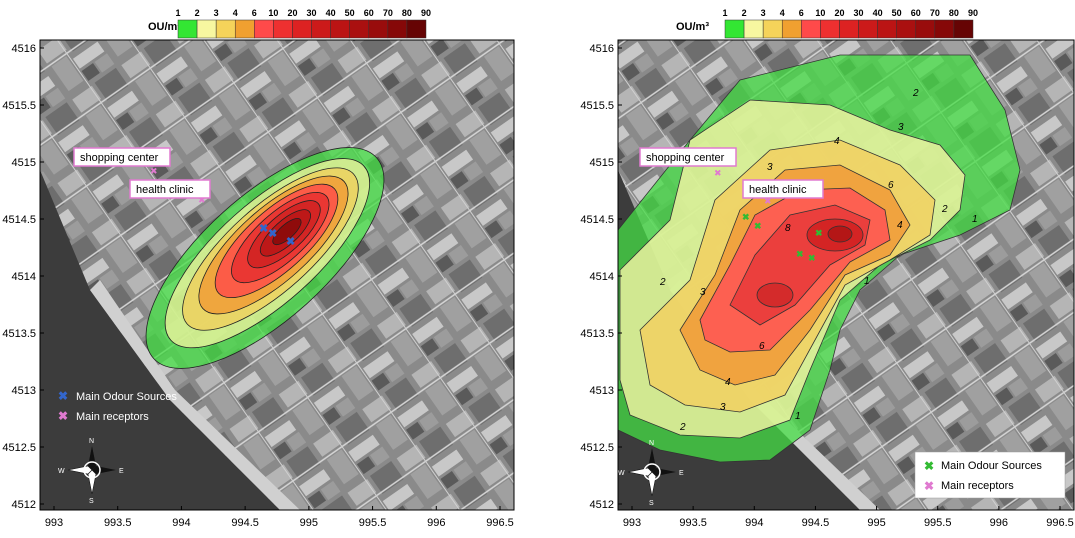  What do you see at coordinates (775, 295) in the screenshot?
I see `contour-level-10-secondary` at bounding box center [775, 295].